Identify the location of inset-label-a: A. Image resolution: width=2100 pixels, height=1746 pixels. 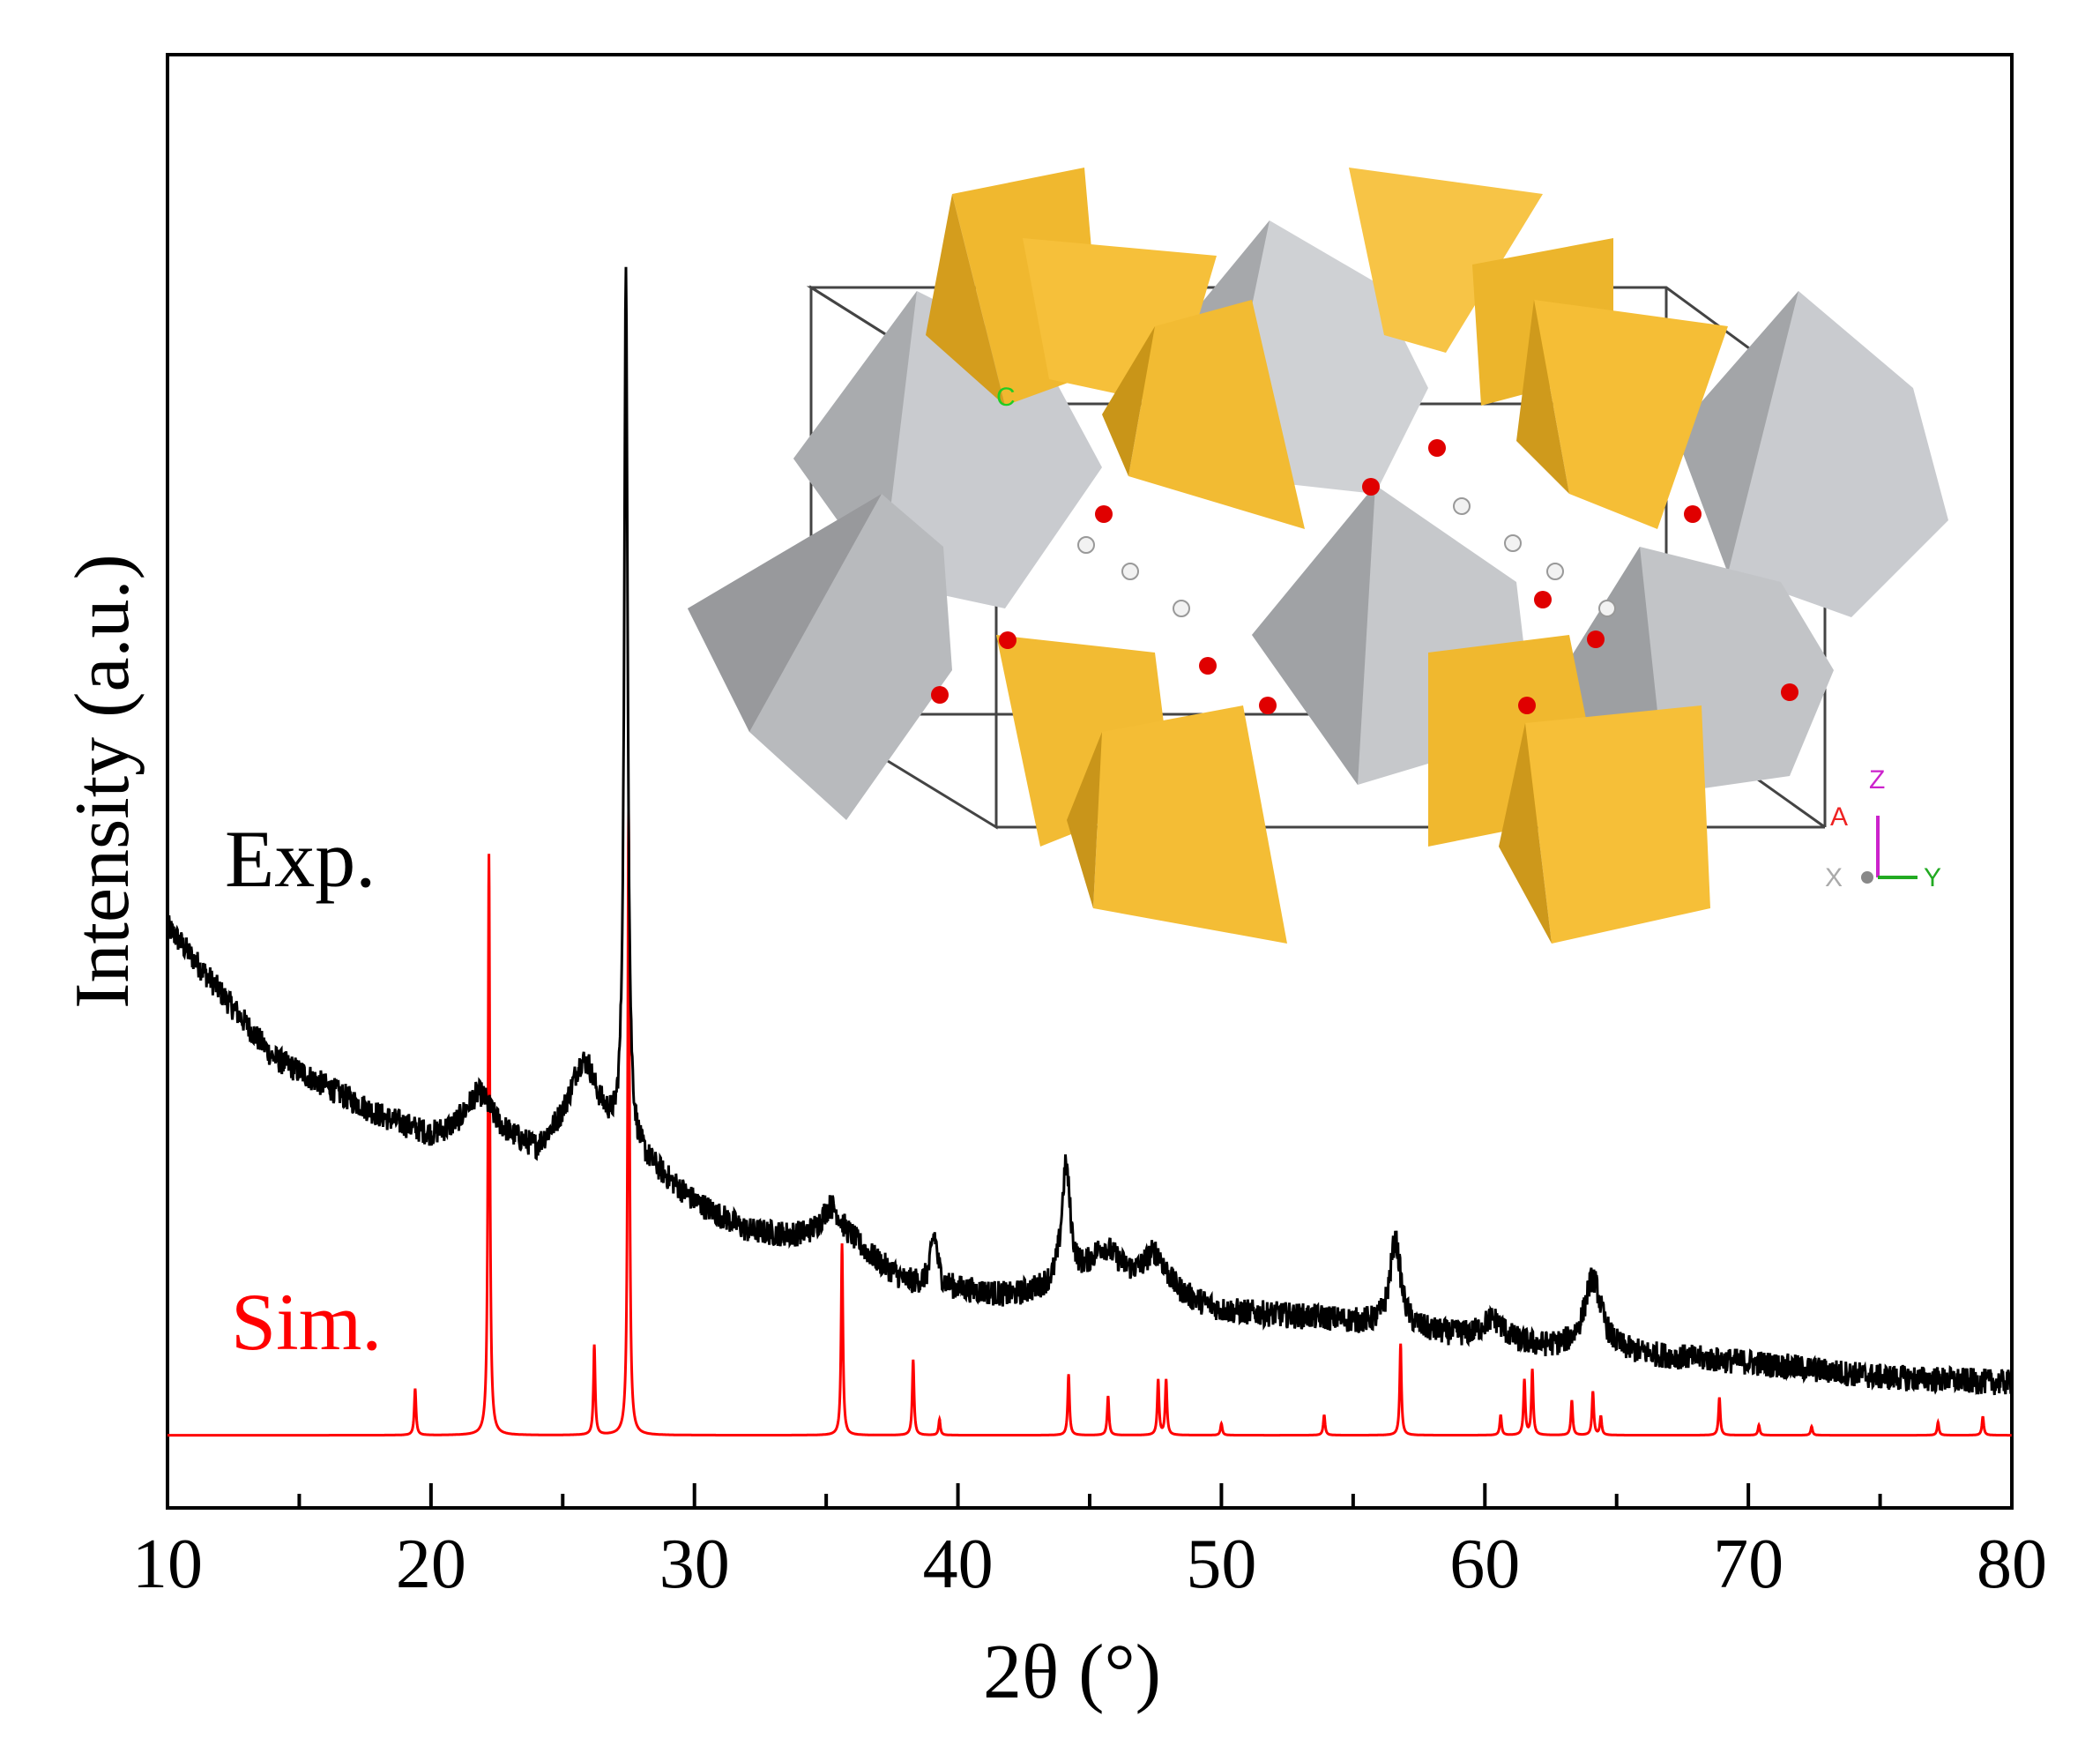
(1839, 817).